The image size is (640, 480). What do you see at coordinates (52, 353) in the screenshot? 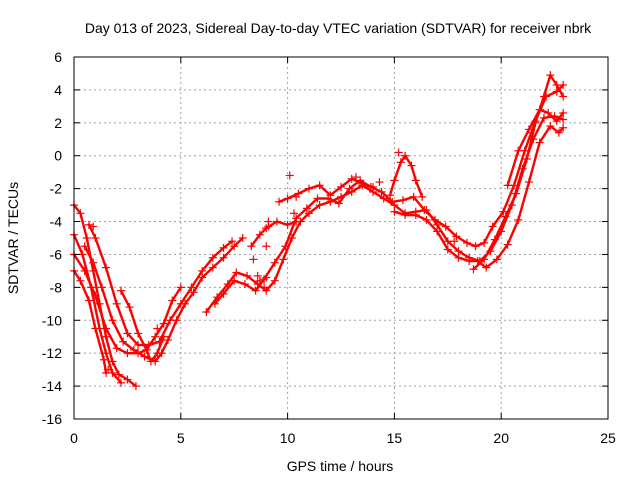
I see `y-tick-label: -12` at bounding box center [52, 353].